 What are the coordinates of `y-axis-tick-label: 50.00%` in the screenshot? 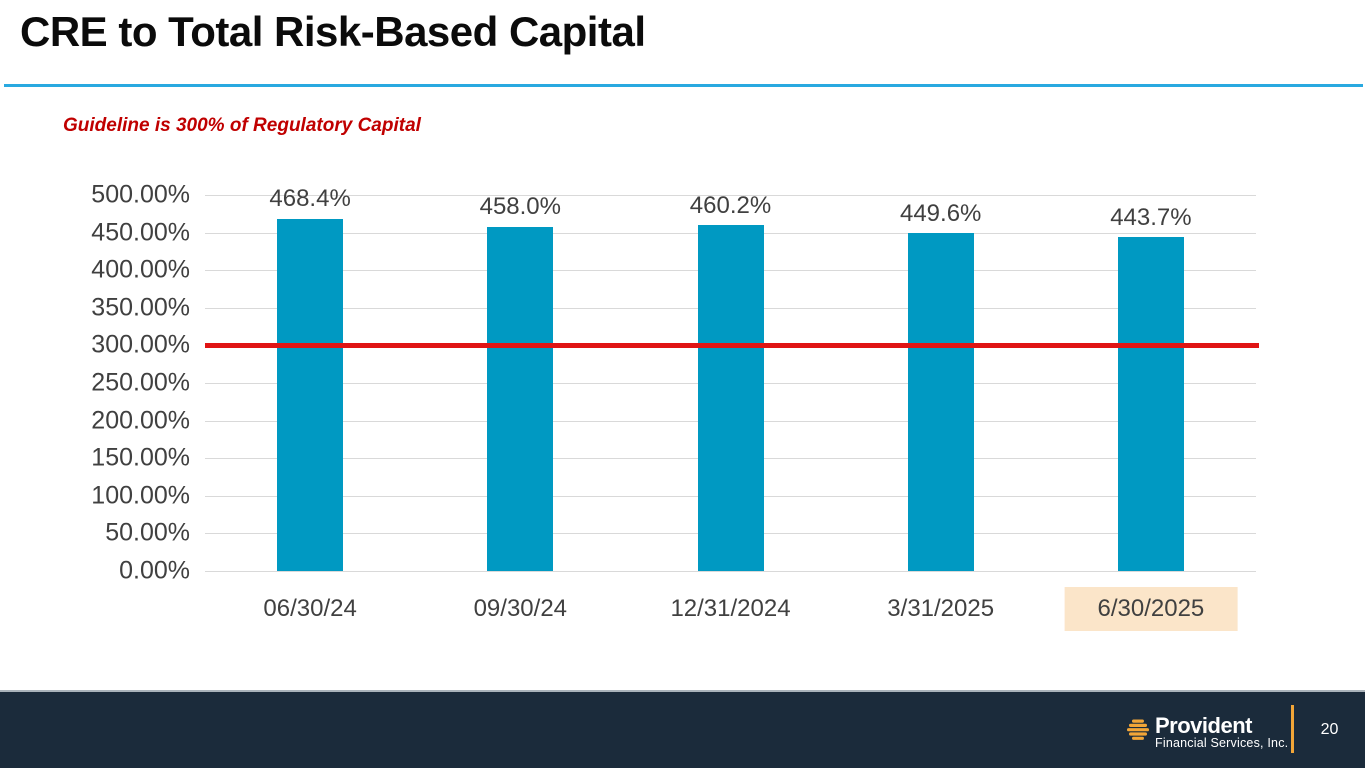 It's located at (147, 532).